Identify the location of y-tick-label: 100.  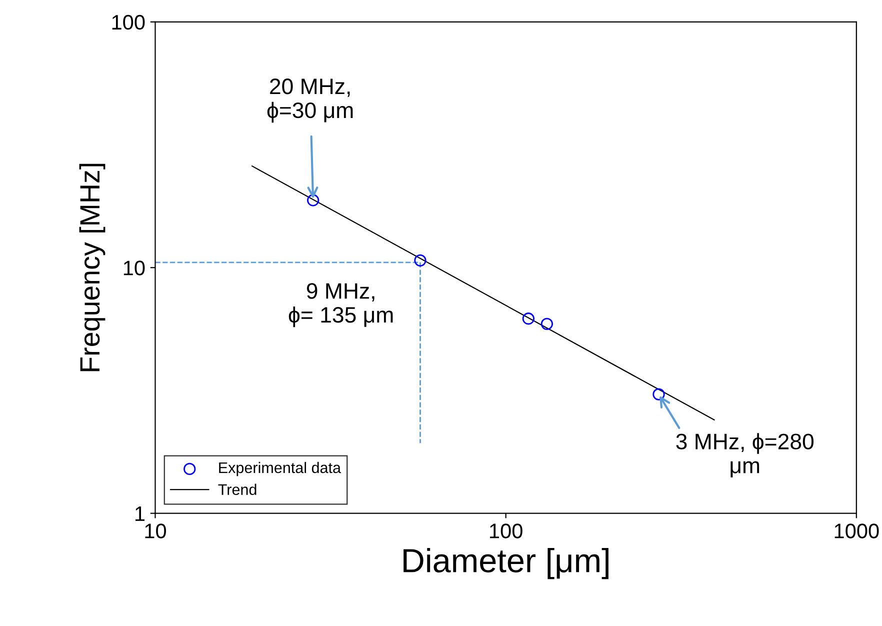
(128, 22).